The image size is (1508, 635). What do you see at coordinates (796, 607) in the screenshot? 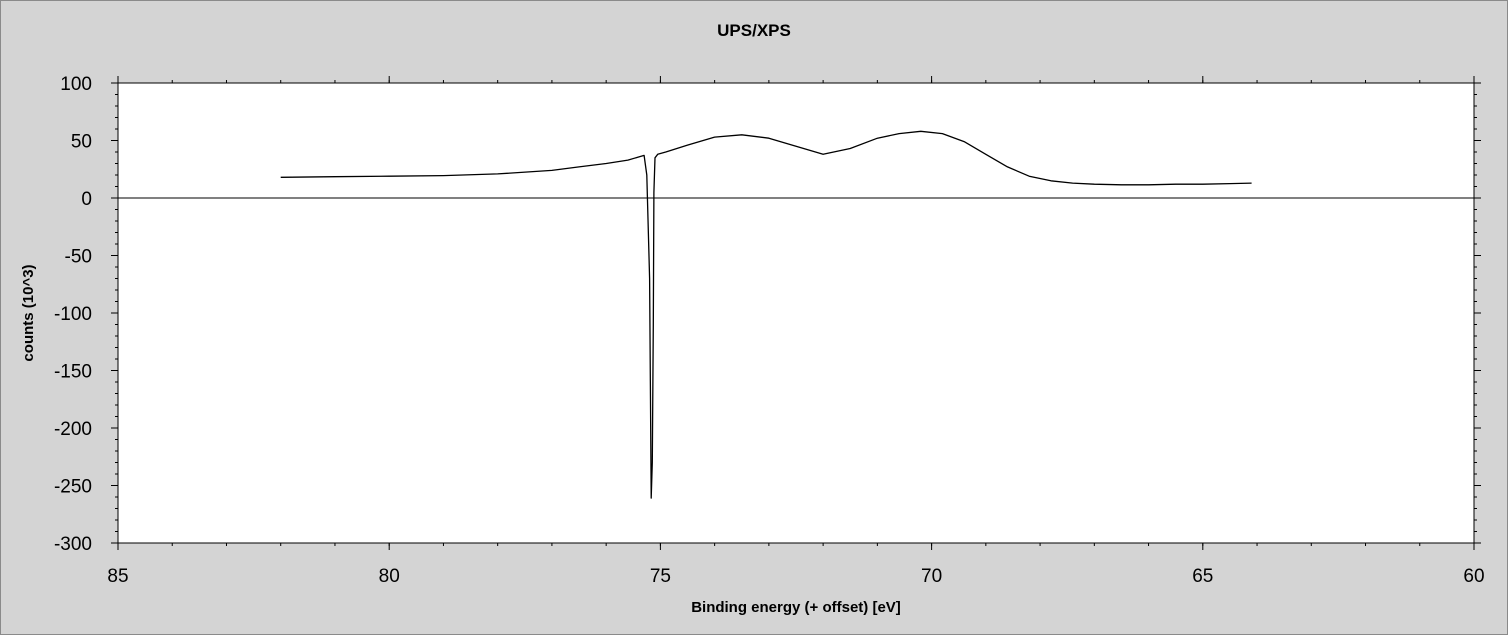
I see `x-axis-label: Binding energy (+ offset) [eV]` at bounding box center [796, 607].